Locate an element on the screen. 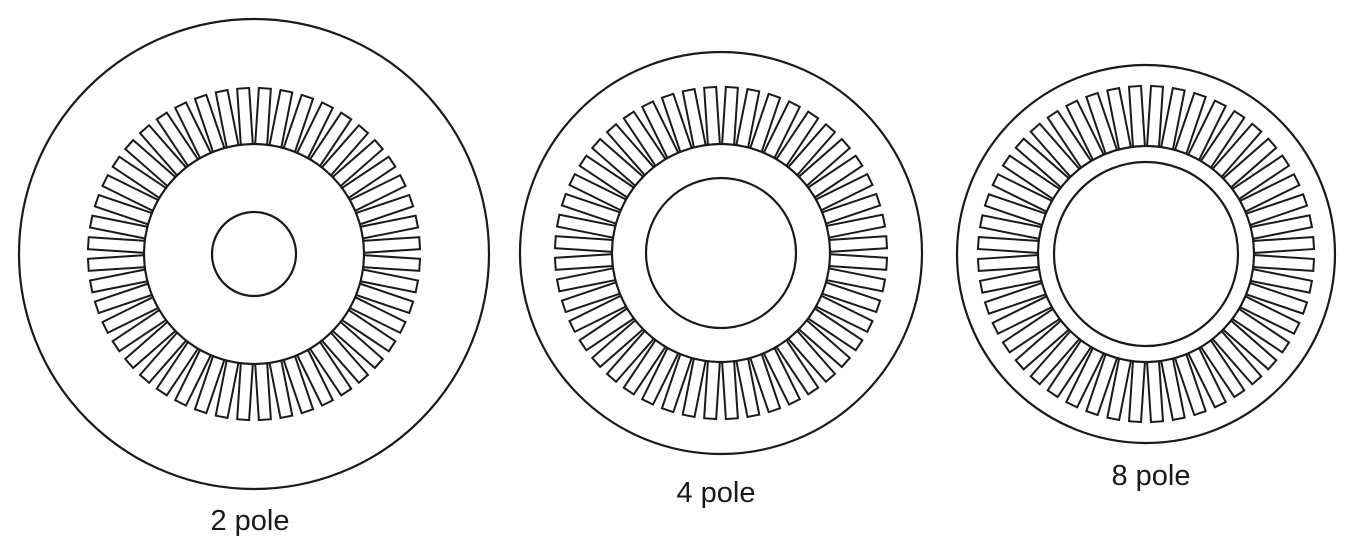 This screenshot has width=1356, height=556. stator-slots is located at coordinates (254, 254).